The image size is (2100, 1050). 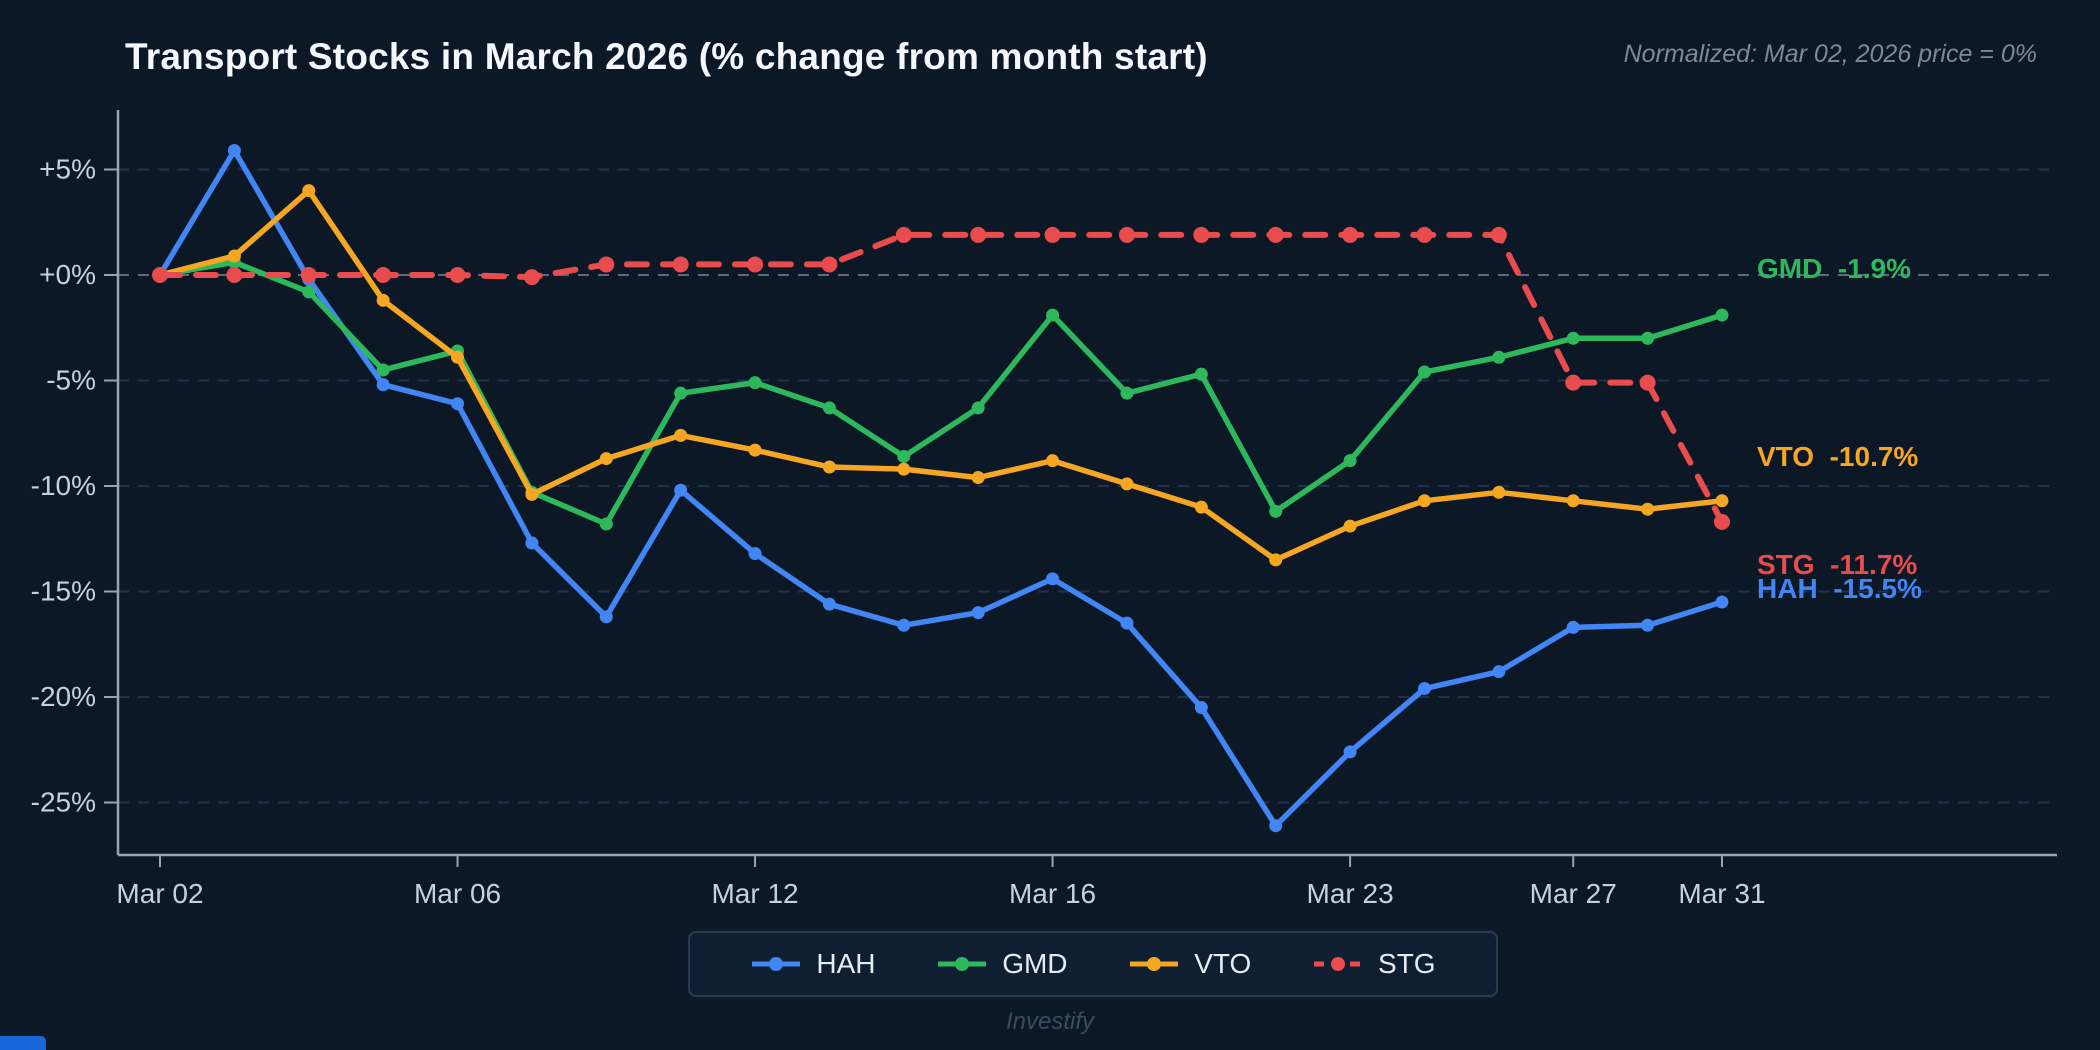 I want to click on series-end-label-HAH: HAH -15.5%, so click(x=1839, y=588).